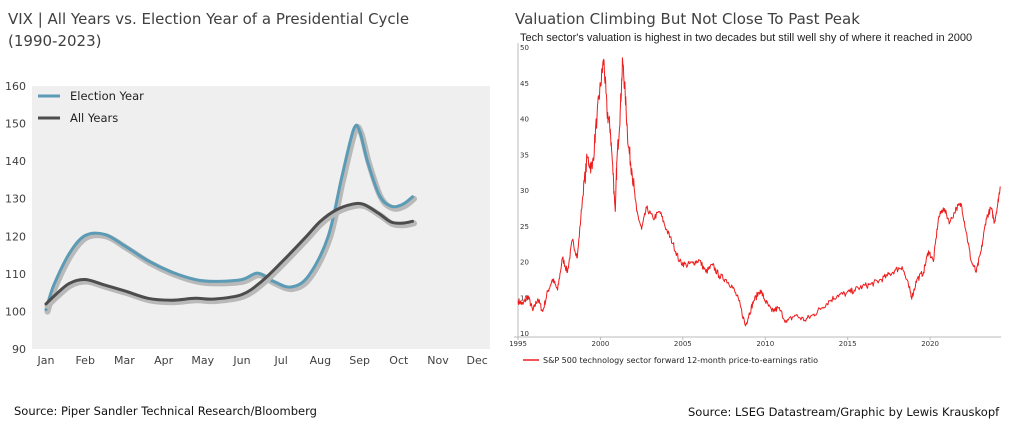  What do you see at coordinates (477, 360) in the screenshot?
I see `x-tick-label: Dec` at bounding box center [477, 360].